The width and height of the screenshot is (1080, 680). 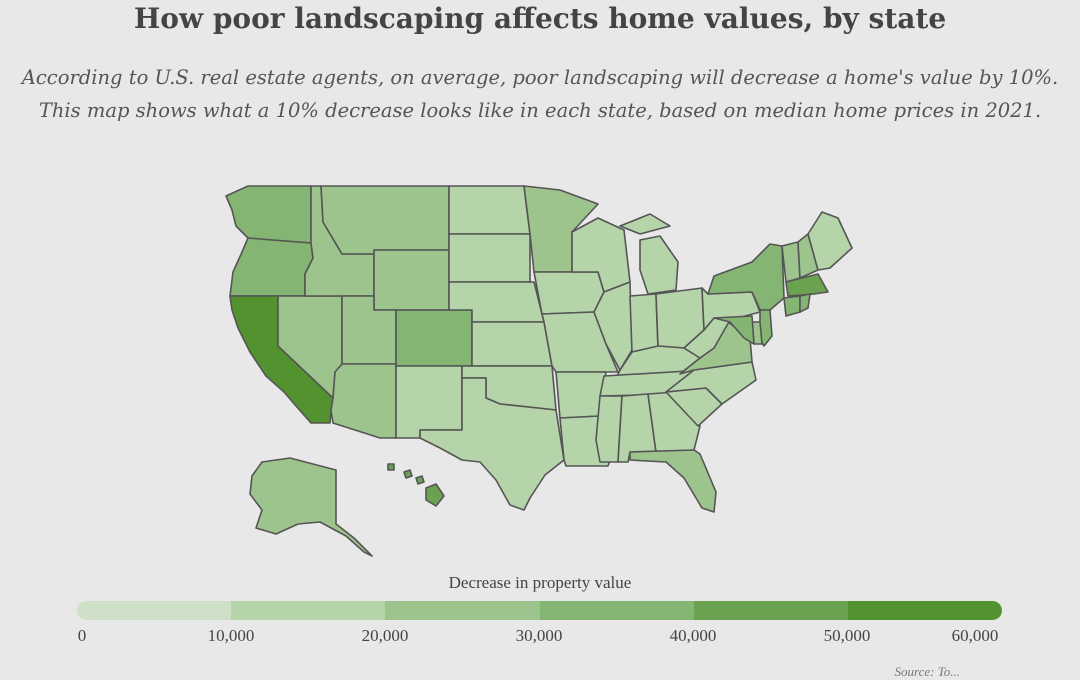 What do you see at coordinates (693, 635) in the screenshot?
I see `legend-tick-4: 40,000` at bounding box center [693, 635].